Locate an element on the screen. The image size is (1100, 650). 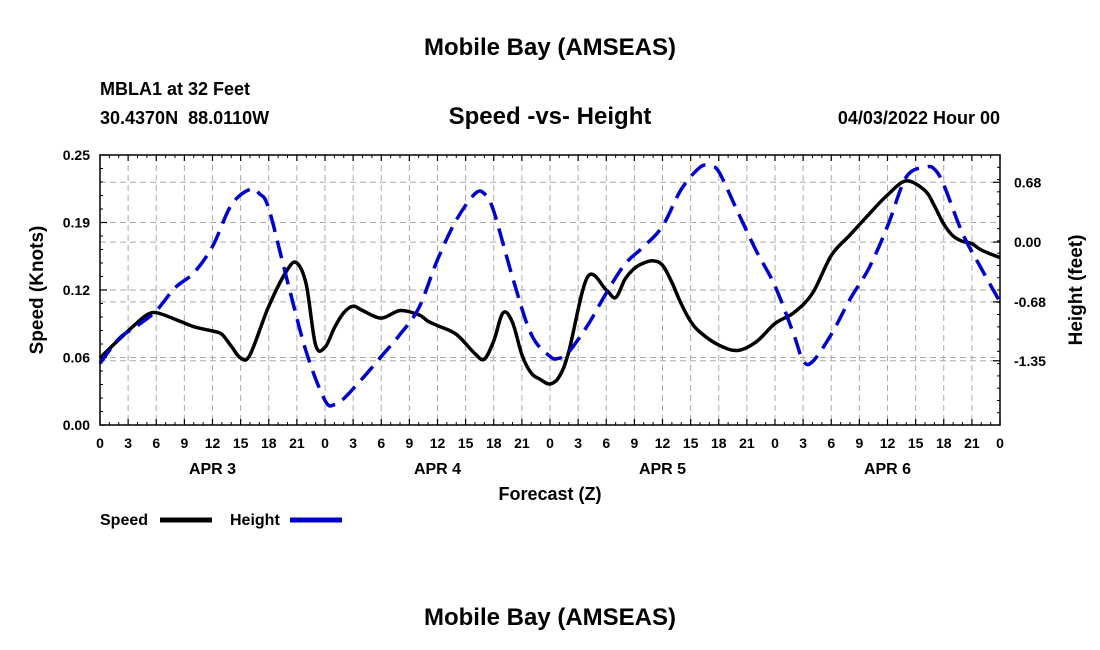
y-right-tick-label: -1.35 is located at coordinates (1030, 361).